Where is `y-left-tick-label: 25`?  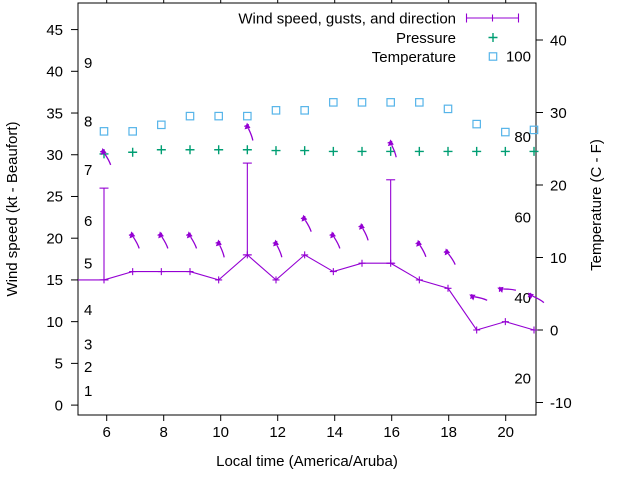 y-left-tick-label: 25 is located at coordinates (54, 197).